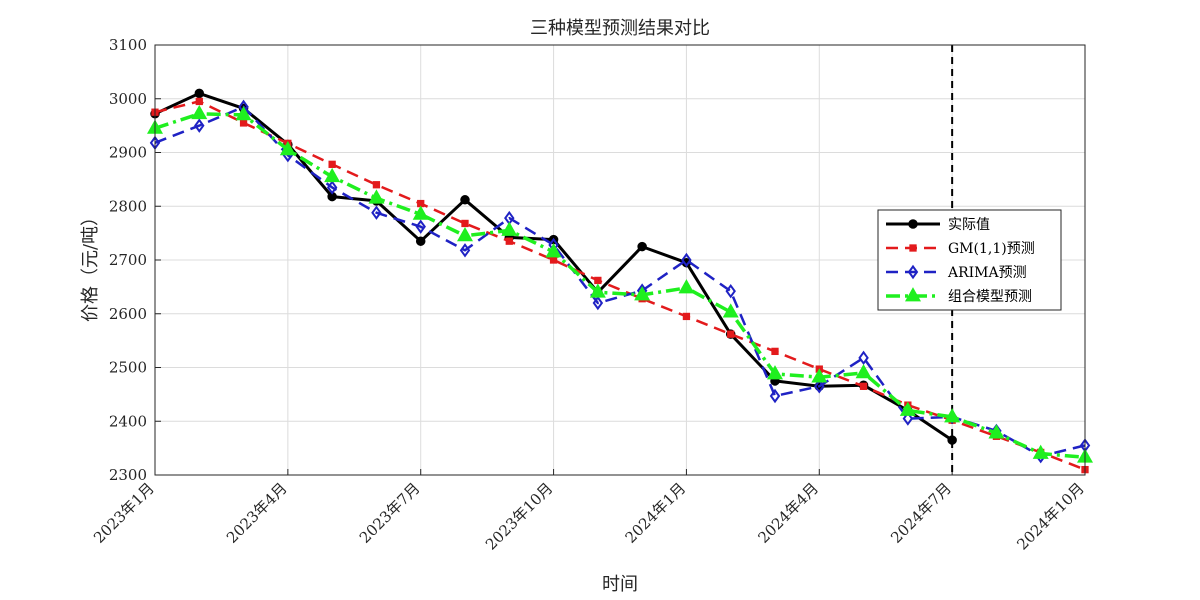 The image size is (1200, 600). I want to click on y-tick-label: 2900, so click(128, 153).